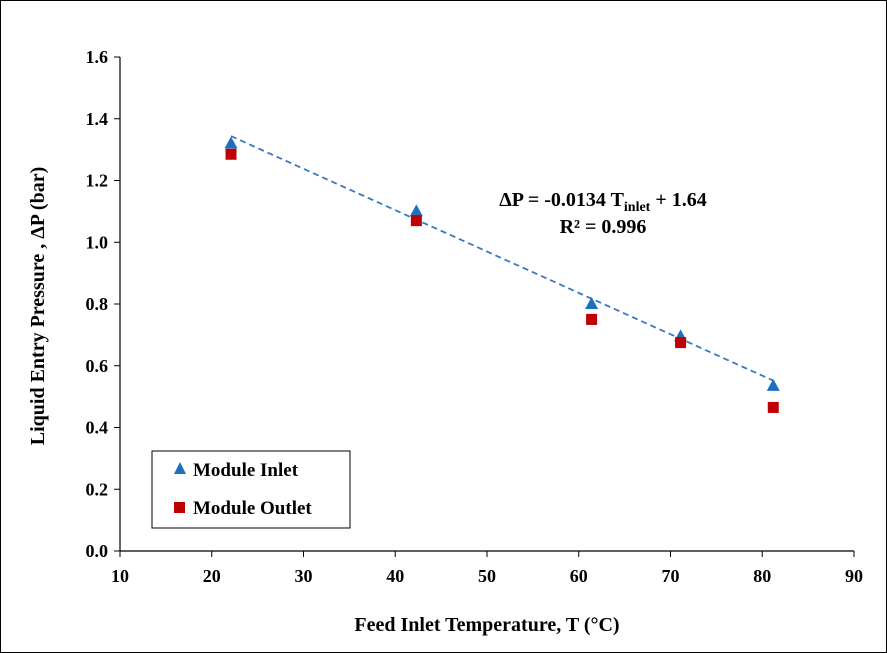 This screenshot has height=653, width=887. I want to click on legend-label-inlet: Module Inlet, so click(246, 470).